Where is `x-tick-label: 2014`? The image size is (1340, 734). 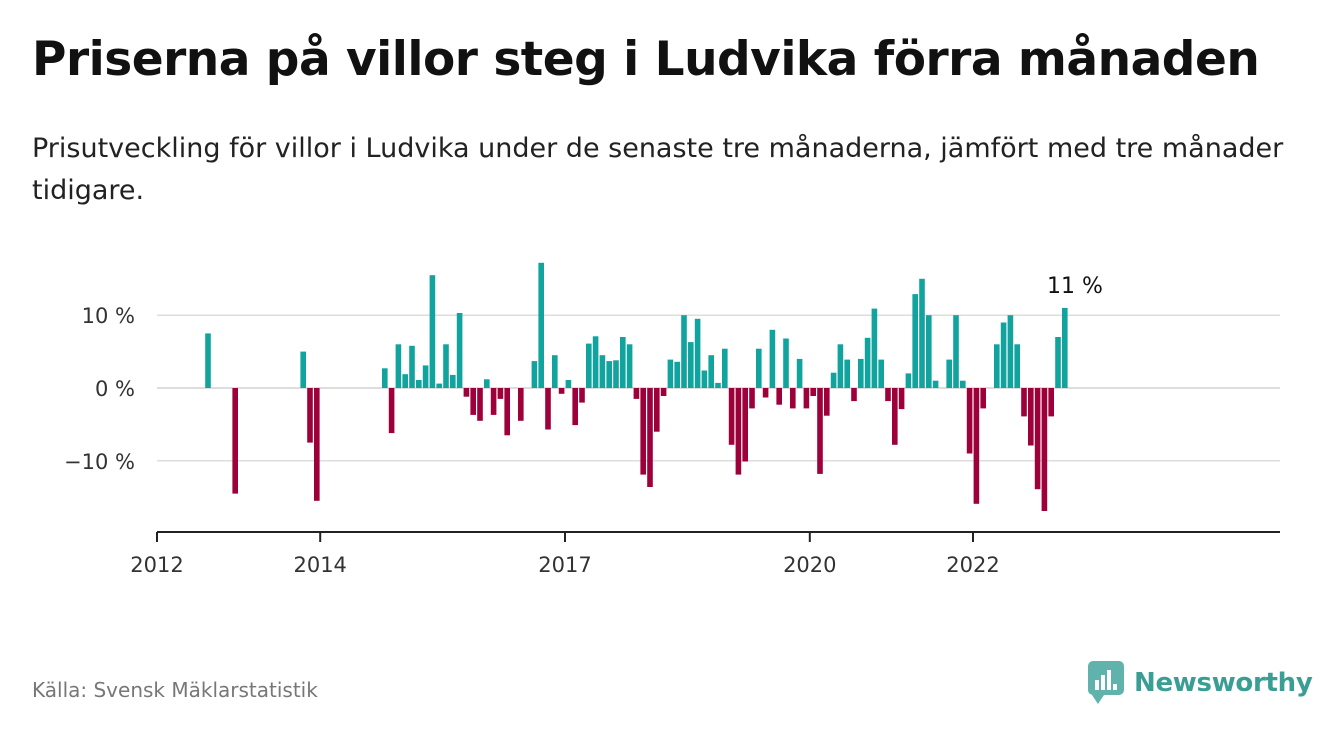 x-tick-label: 2014 is located at coordinates (319, 565).